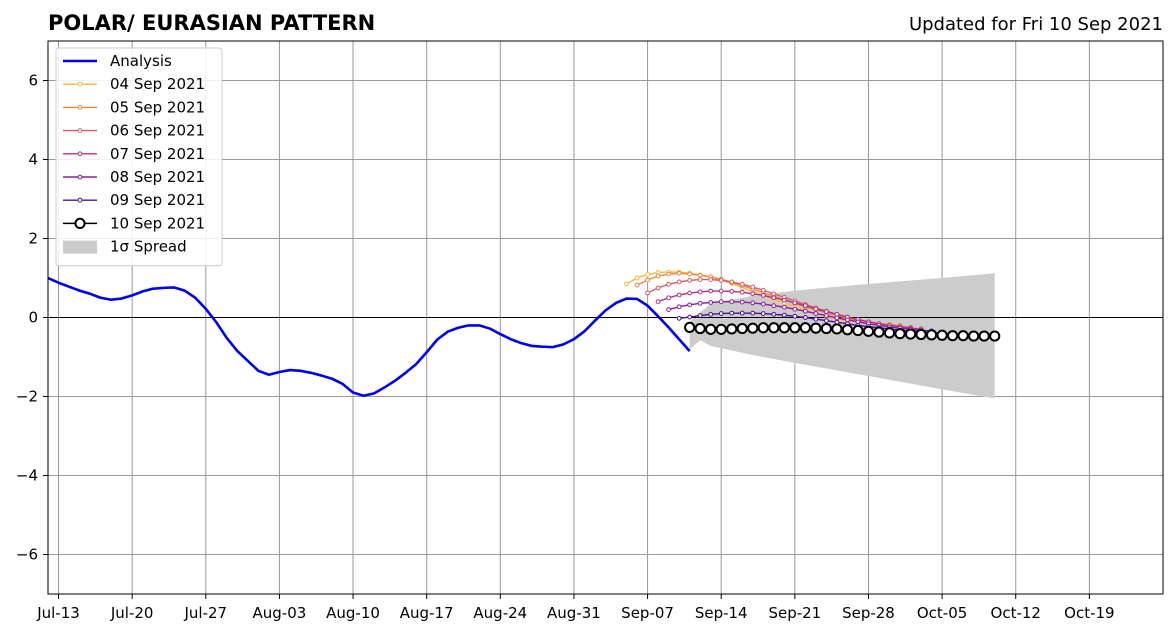 The height and width of the screenshot is (633, 1176). What do you see at coordinates (148, 247) in the screenshot?
I see `legend-label: 1σ Spread` at bounding box center [148, 247].